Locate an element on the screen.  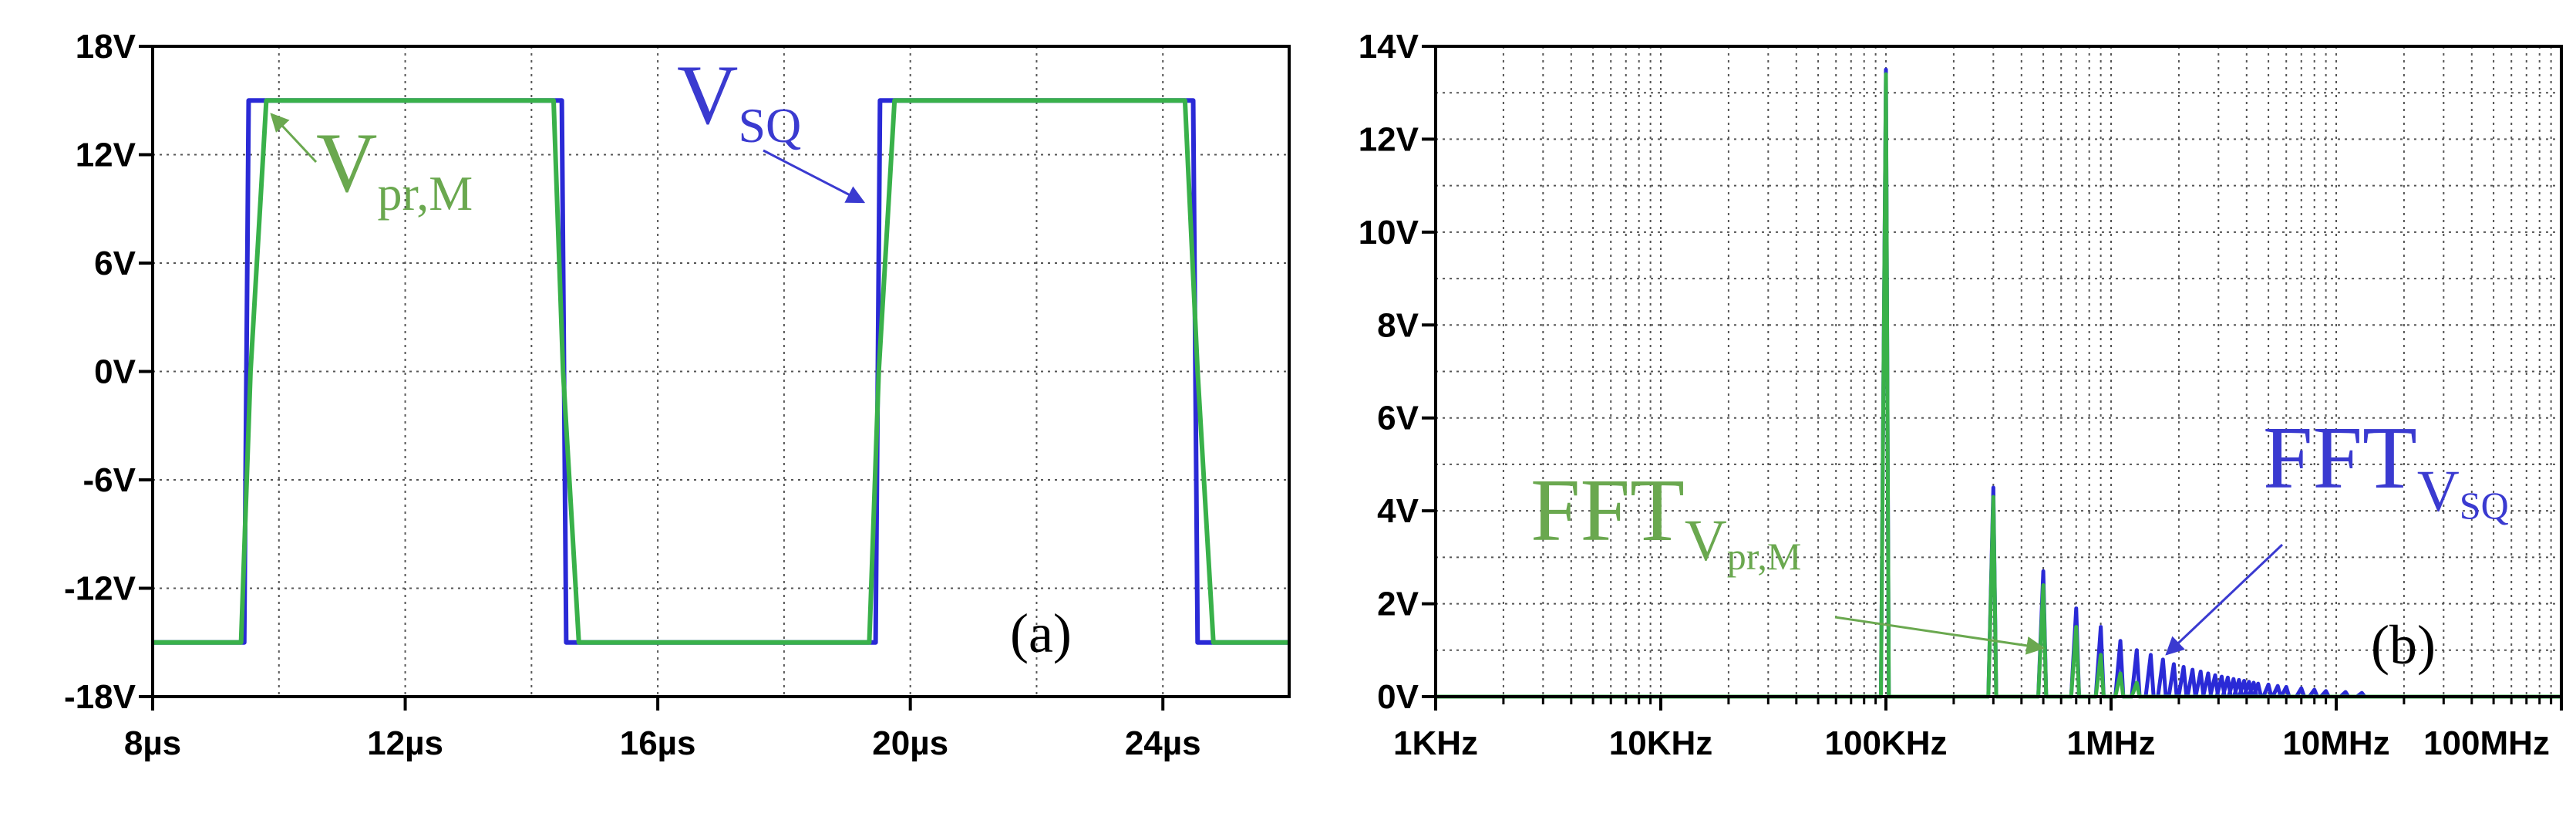
annotation-vsq-base: V is located at coordinates (707, 95).